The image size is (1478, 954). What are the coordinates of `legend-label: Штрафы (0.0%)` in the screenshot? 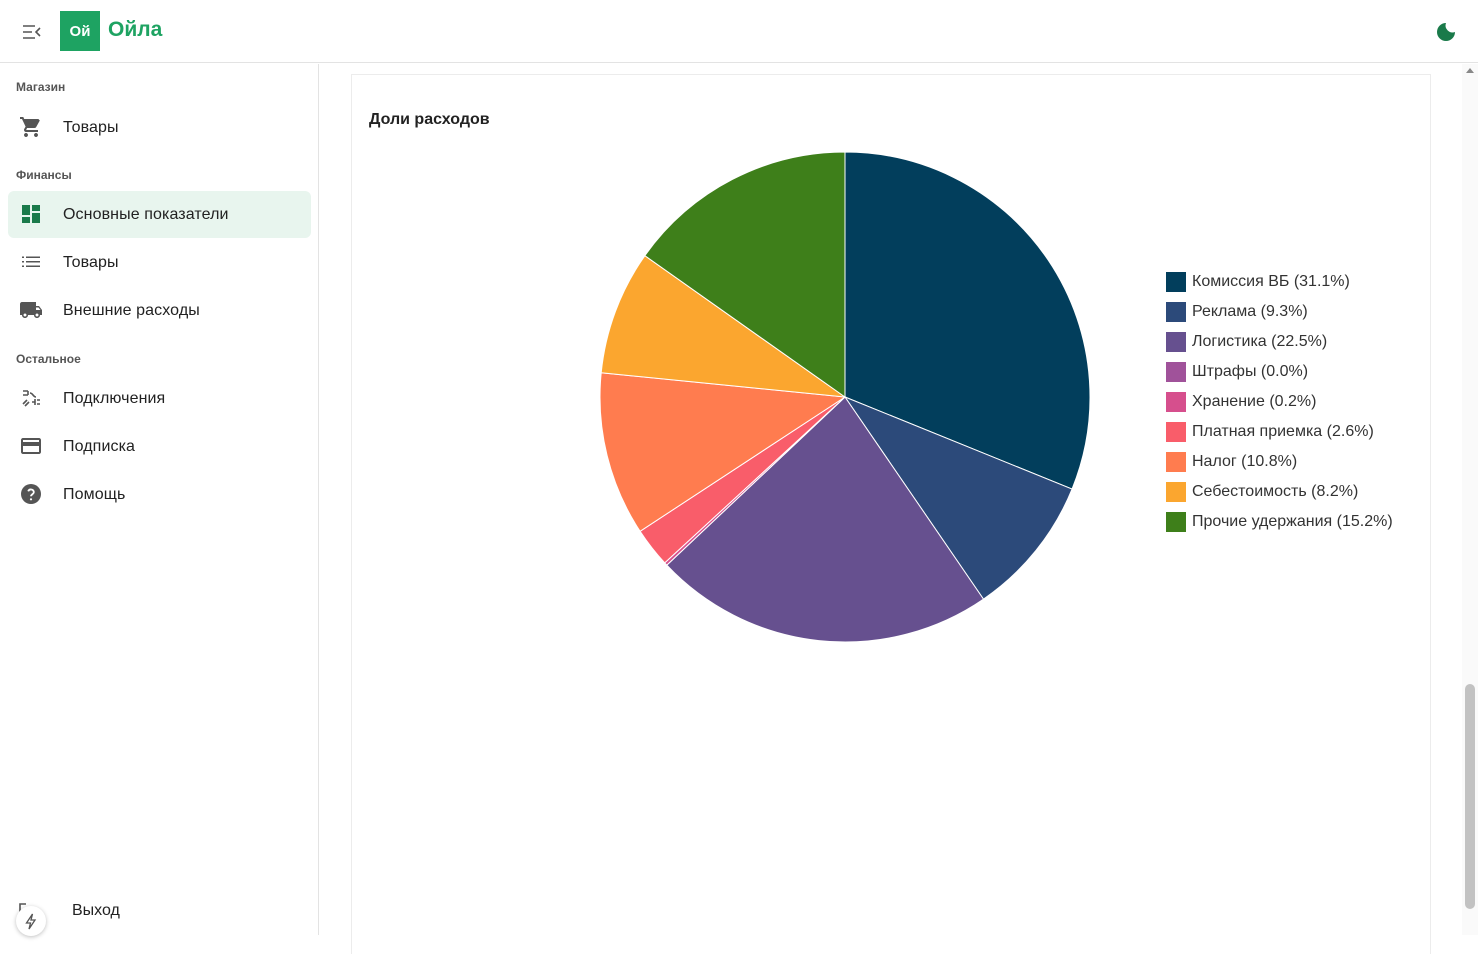 It's located at (1250, 371).